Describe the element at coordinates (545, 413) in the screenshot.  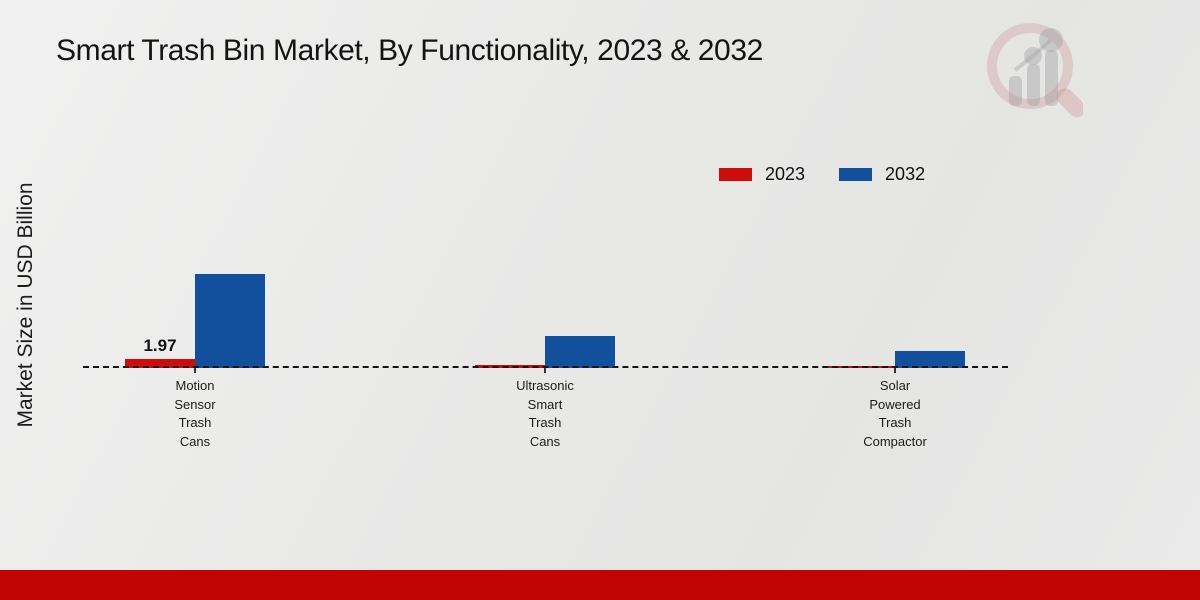
I see `category-label-1: Ultrasonic Smart Trash Cans` at that location.